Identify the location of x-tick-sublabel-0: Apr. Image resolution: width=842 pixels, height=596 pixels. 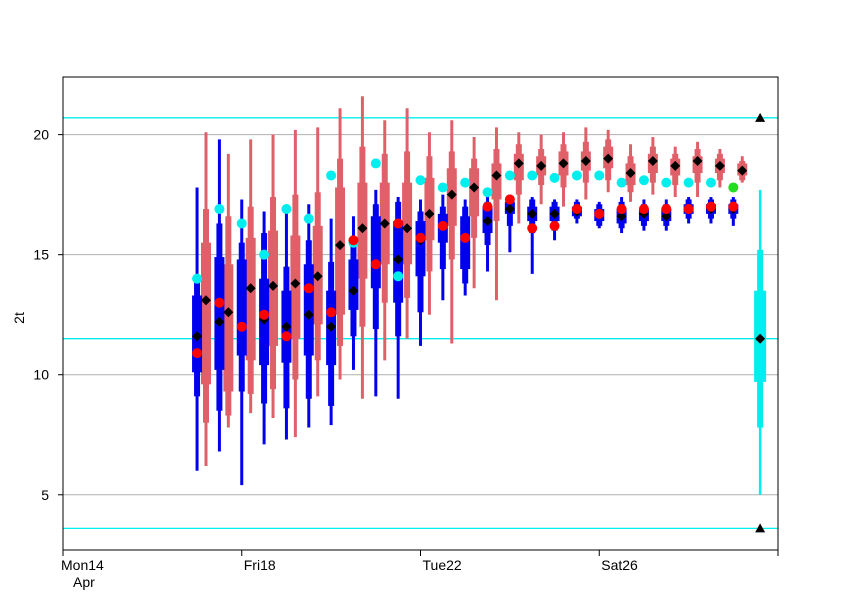
(84, 582).